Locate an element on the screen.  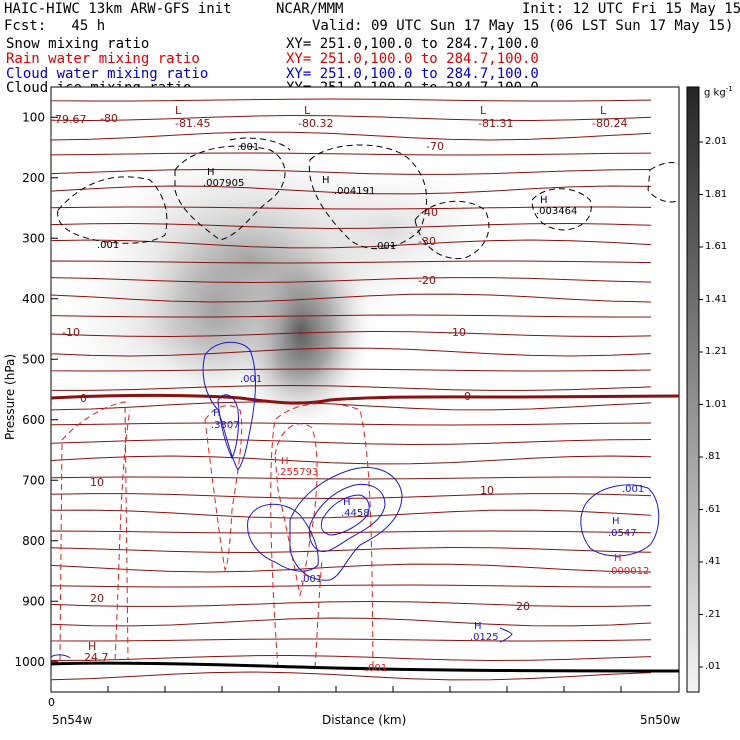
isotherm-label: -70 is located at coordinates (435, 146).